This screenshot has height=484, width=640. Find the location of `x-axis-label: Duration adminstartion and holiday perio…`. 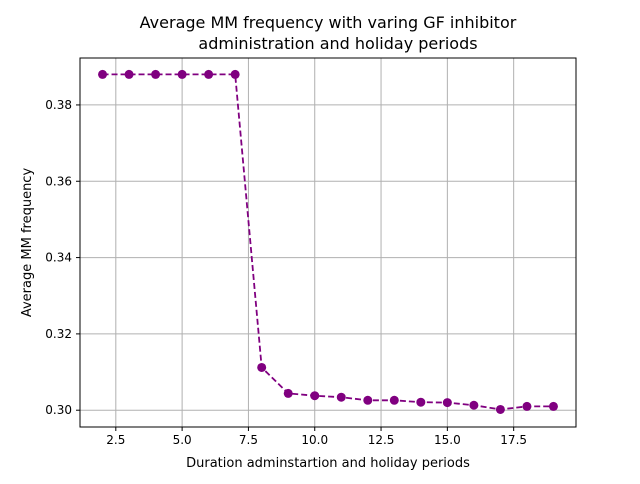

x-axis-label: Duration adminstartion and holiday perio… is located at coordinates (328, 463).